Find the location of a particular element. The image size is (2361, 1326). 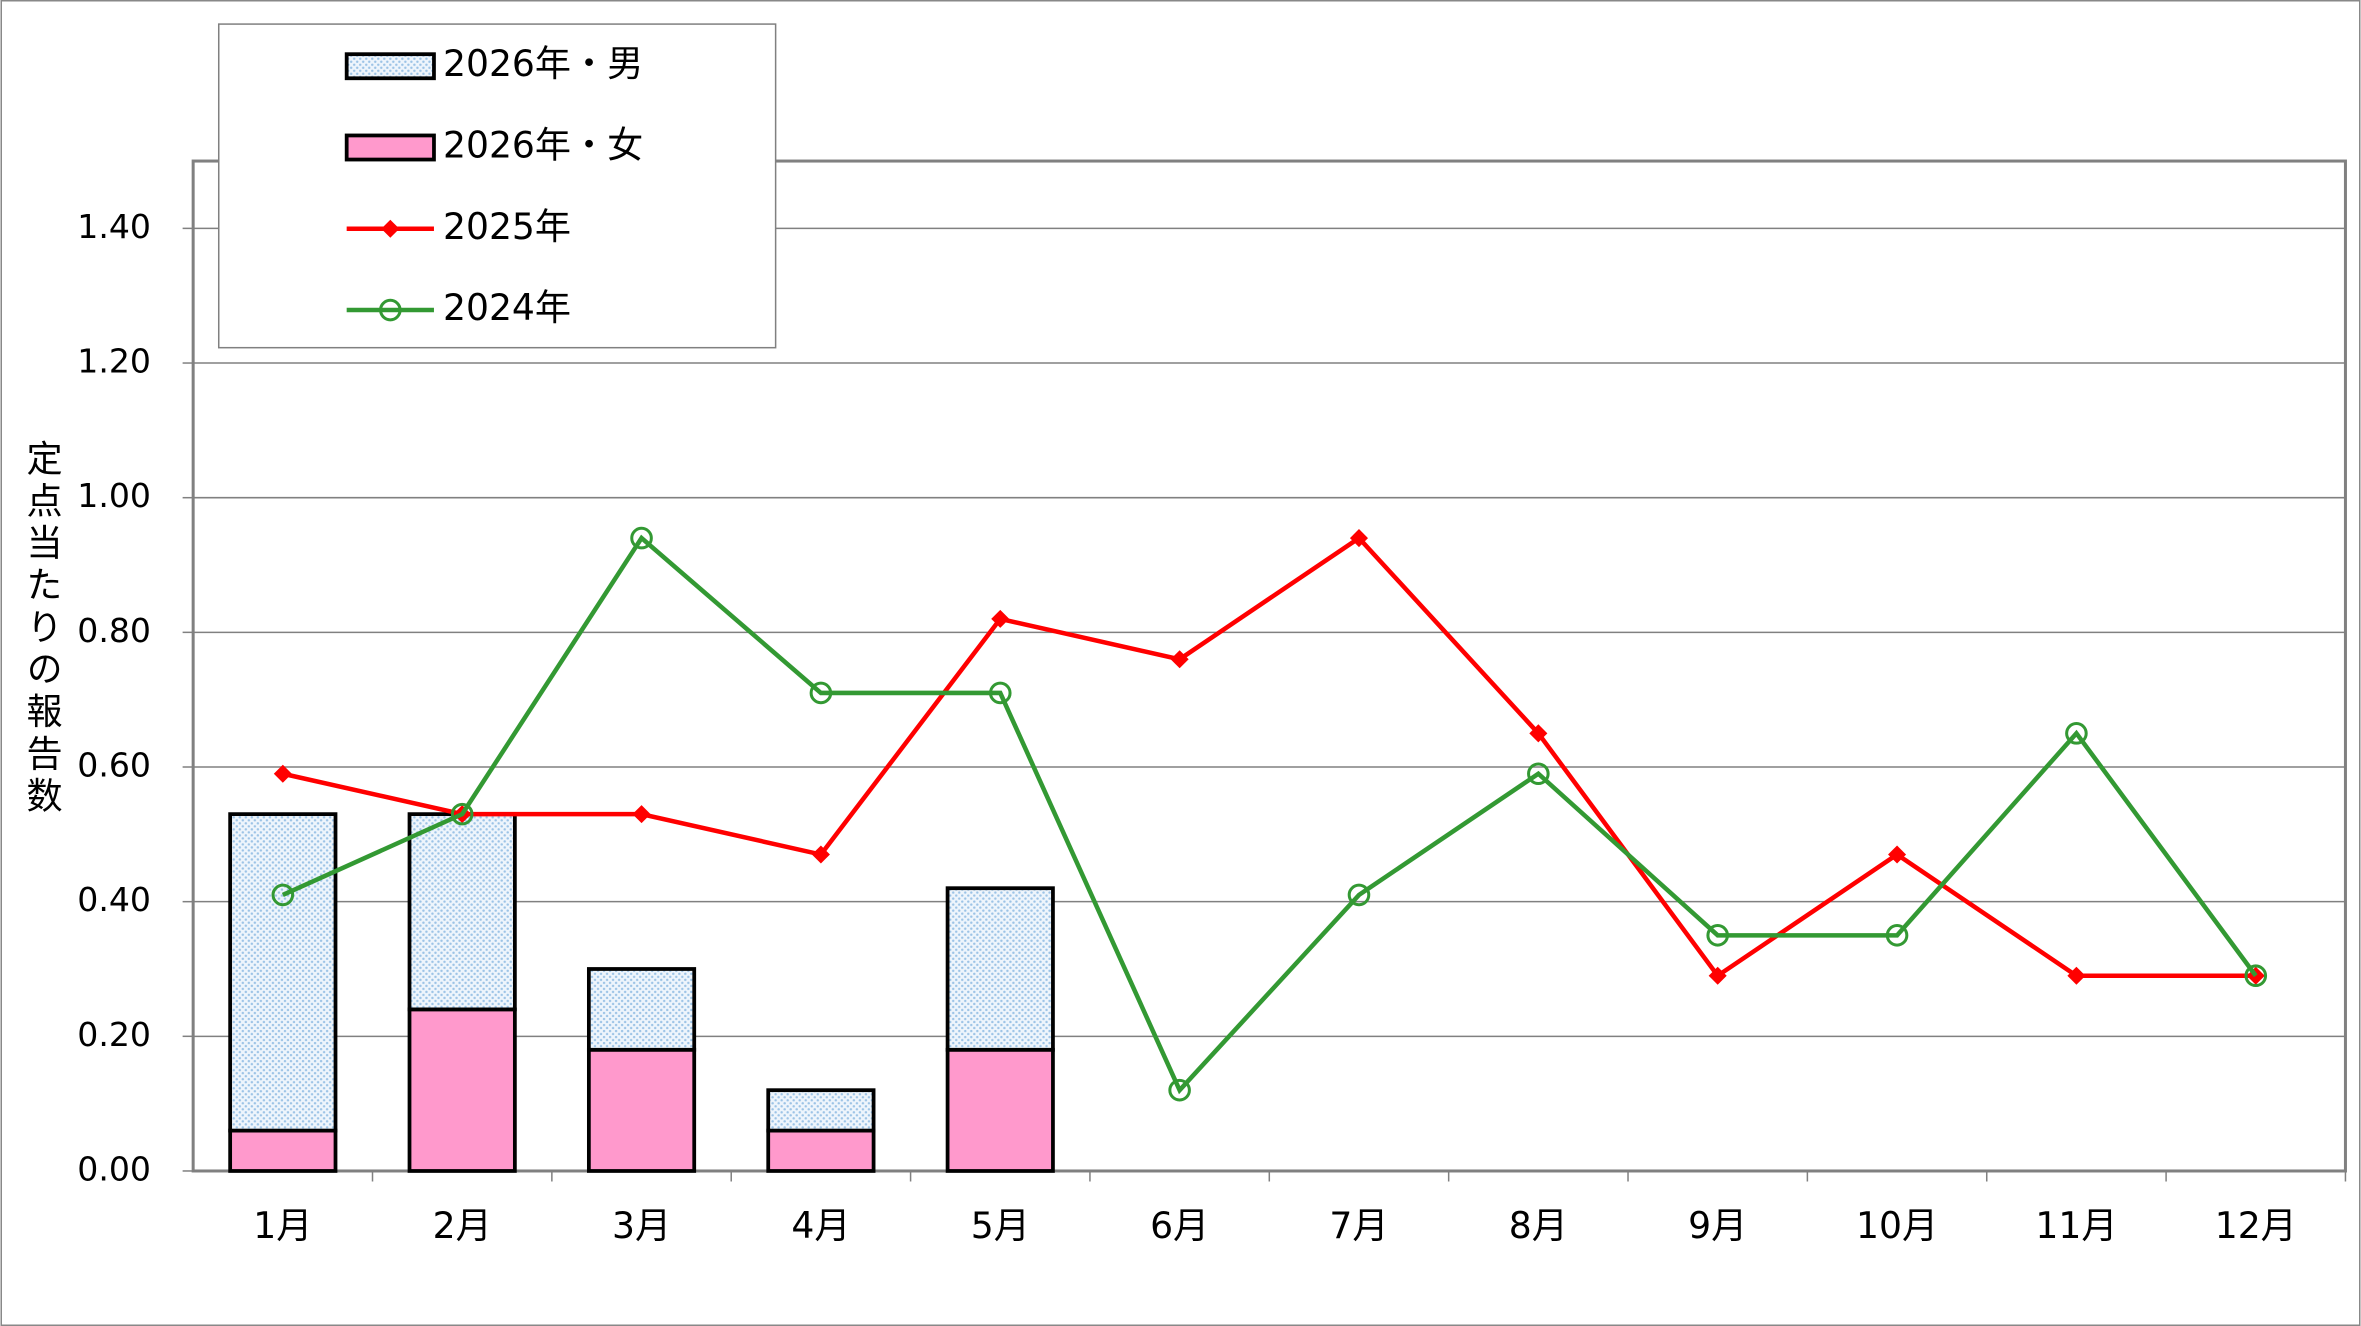

y-tick-label: 0.00 is located at coordinates (114, 1168).